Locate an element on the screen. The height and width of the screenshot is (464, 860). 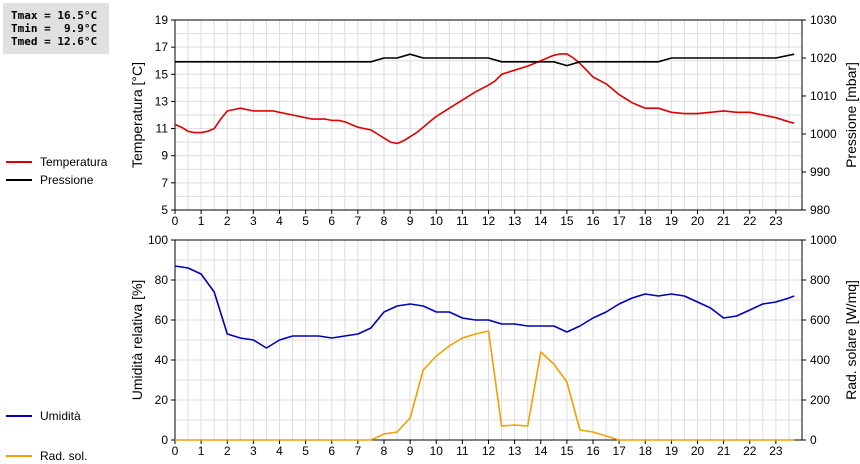
top-y-tick-label: 19 is located at coordinates (162, 20).